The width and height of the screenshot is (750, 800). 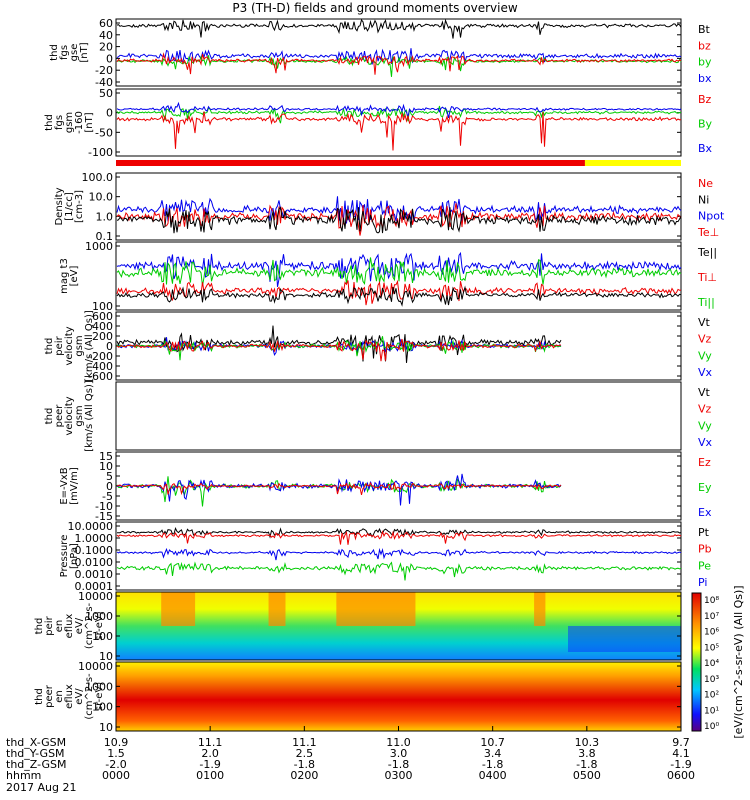 What do you see at coordinates (399, 296) in the screenshot?
I see `series-Te-par` at bounding box center [399, 296].